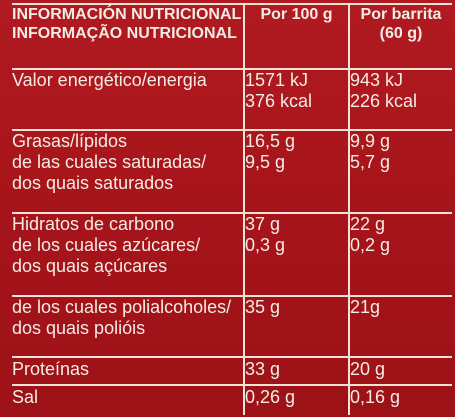  I want to click on header-per-bar: Por barrita (60 g), so click(400, 36).